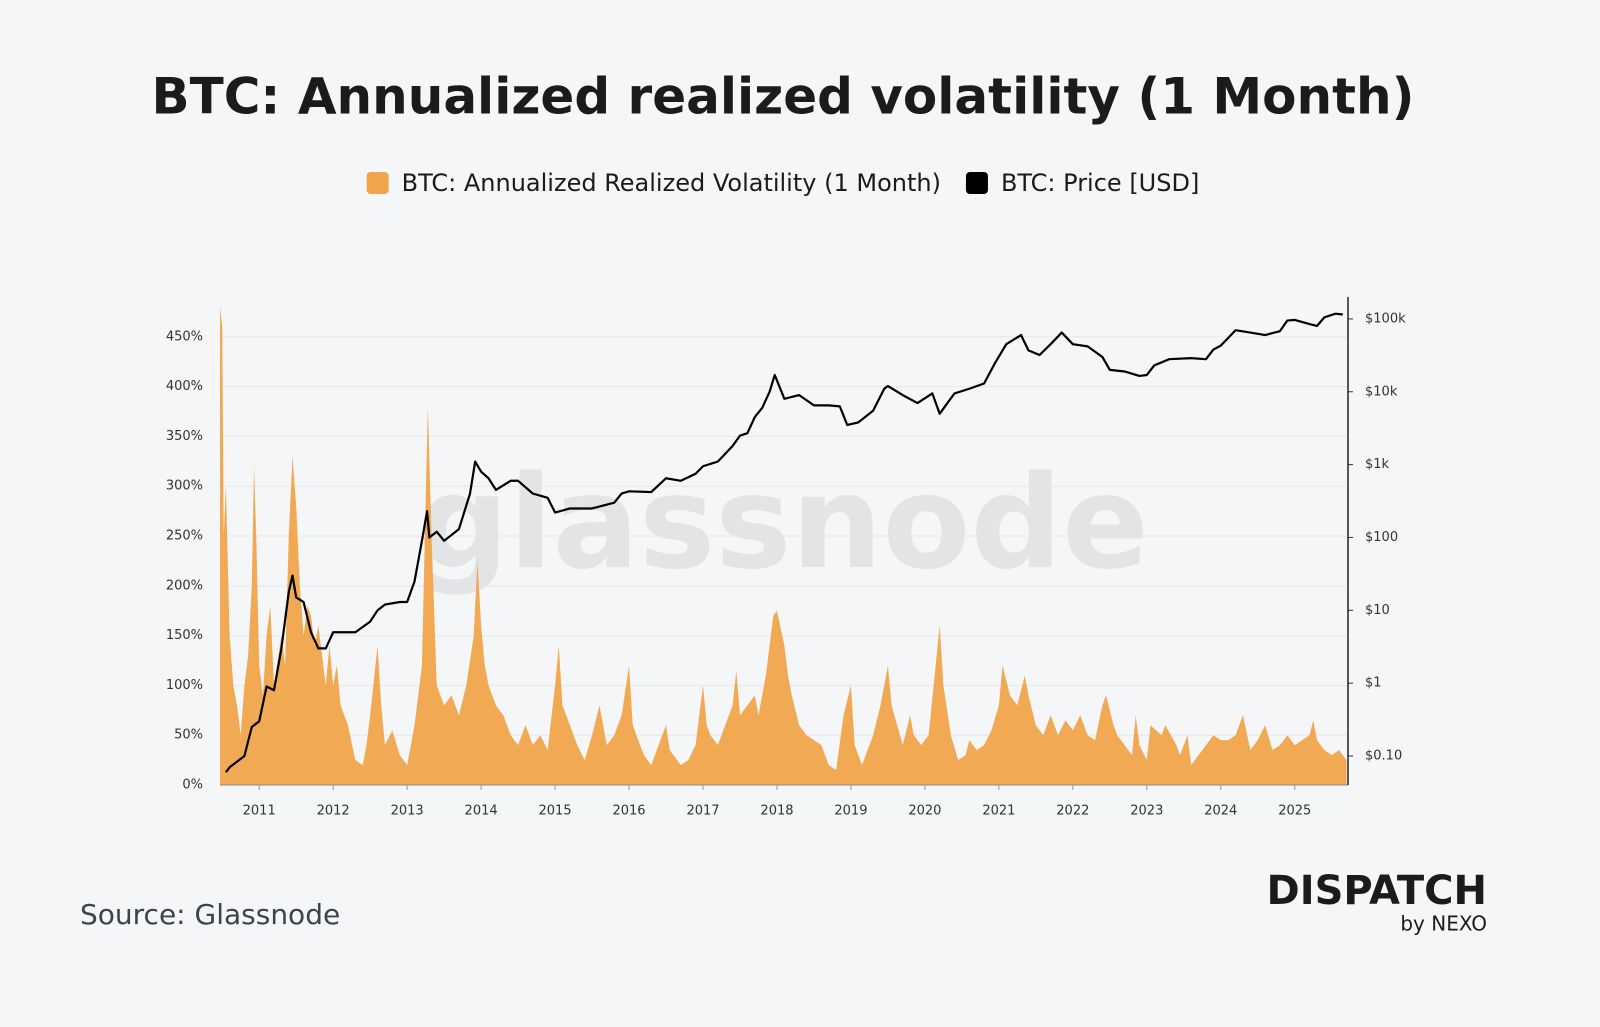 This screenshot has width=1600, height=1027. What do you see at coordinates (783, 523) in the screenshot?
I see `watermark: glassnode` at bounding box center [783, 523].